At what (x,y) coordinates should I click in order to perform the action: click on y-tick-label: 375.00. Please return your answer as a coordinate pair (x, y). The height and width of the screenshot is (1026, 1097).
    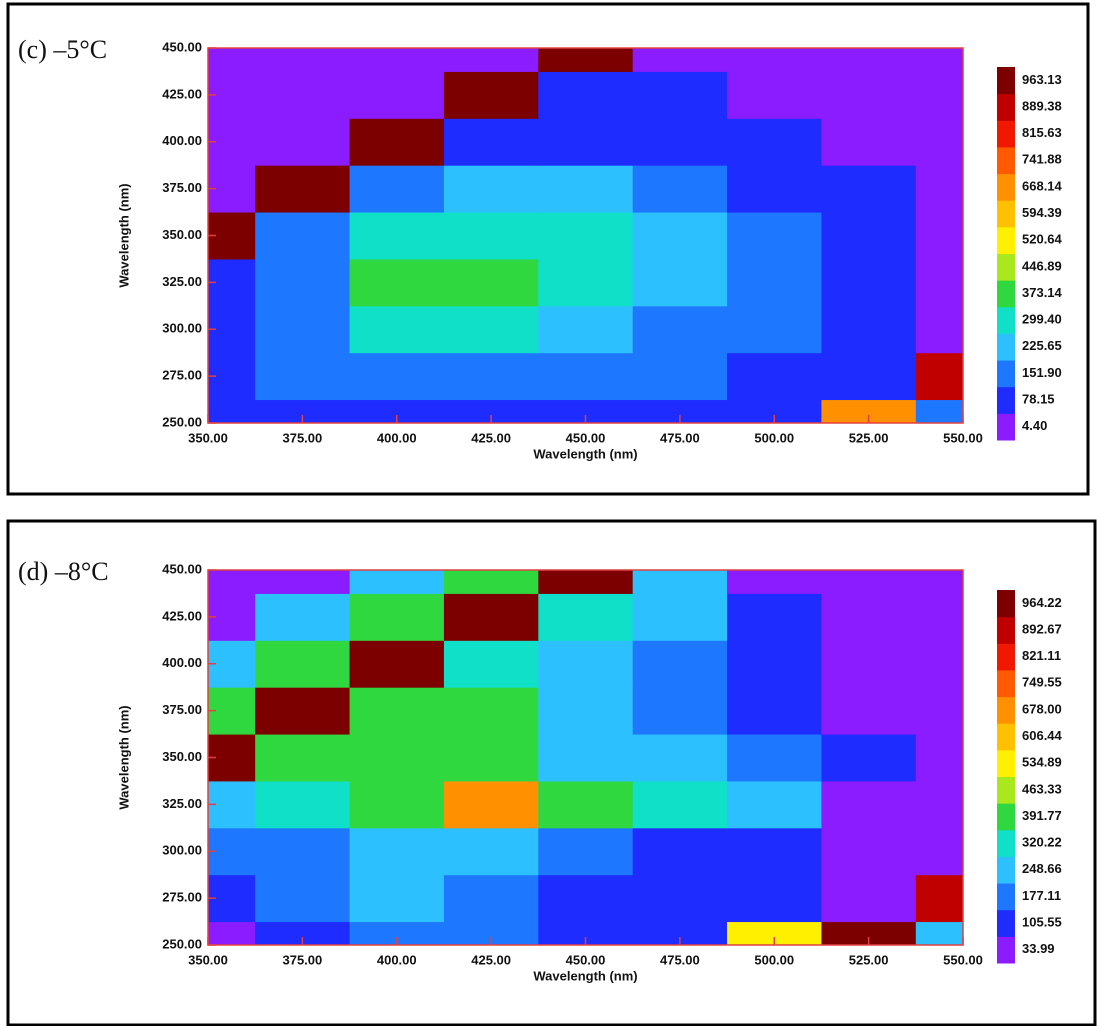
    Looking at the image, I should click on (182, 709).